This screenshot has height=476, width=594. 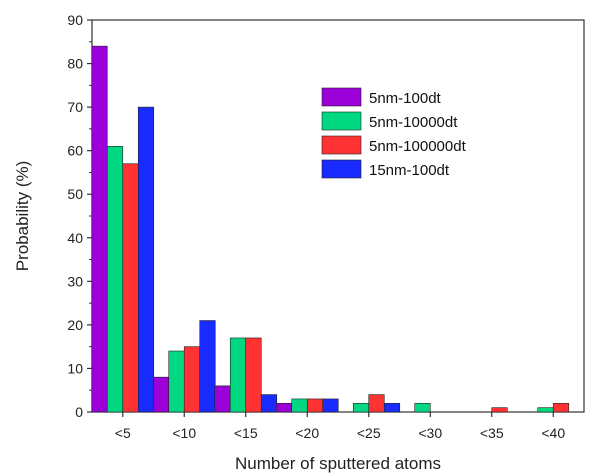 I want to click on legend-label: 15nm-100dt, so click(x=409, y=170).